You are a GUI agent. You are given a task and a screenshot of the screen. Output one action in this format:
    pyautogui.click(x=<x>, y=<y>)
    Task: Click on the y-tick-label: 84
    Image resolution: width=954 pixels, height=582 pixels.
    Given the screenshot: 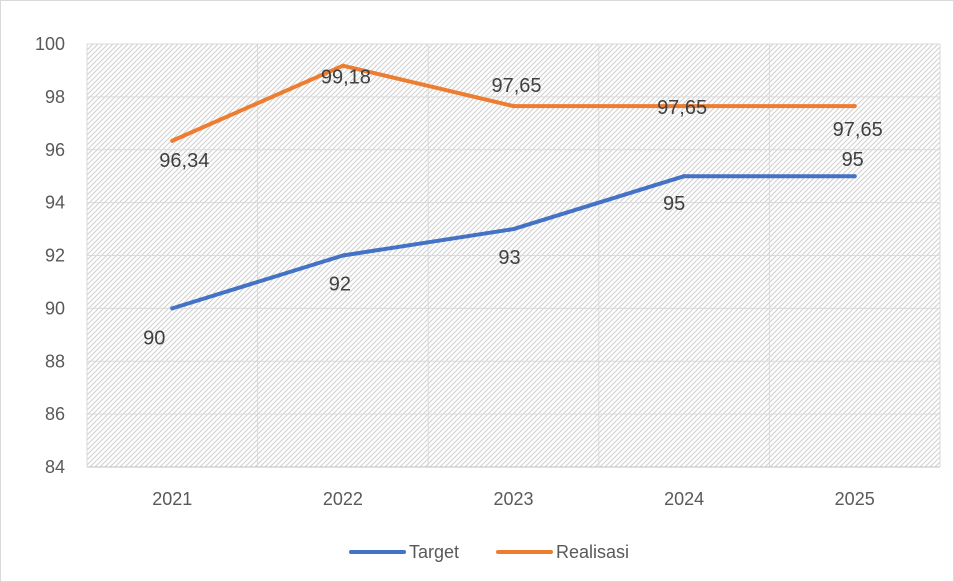 What is the action you would take?
    pyautogui.click(x=55, y=467)
    